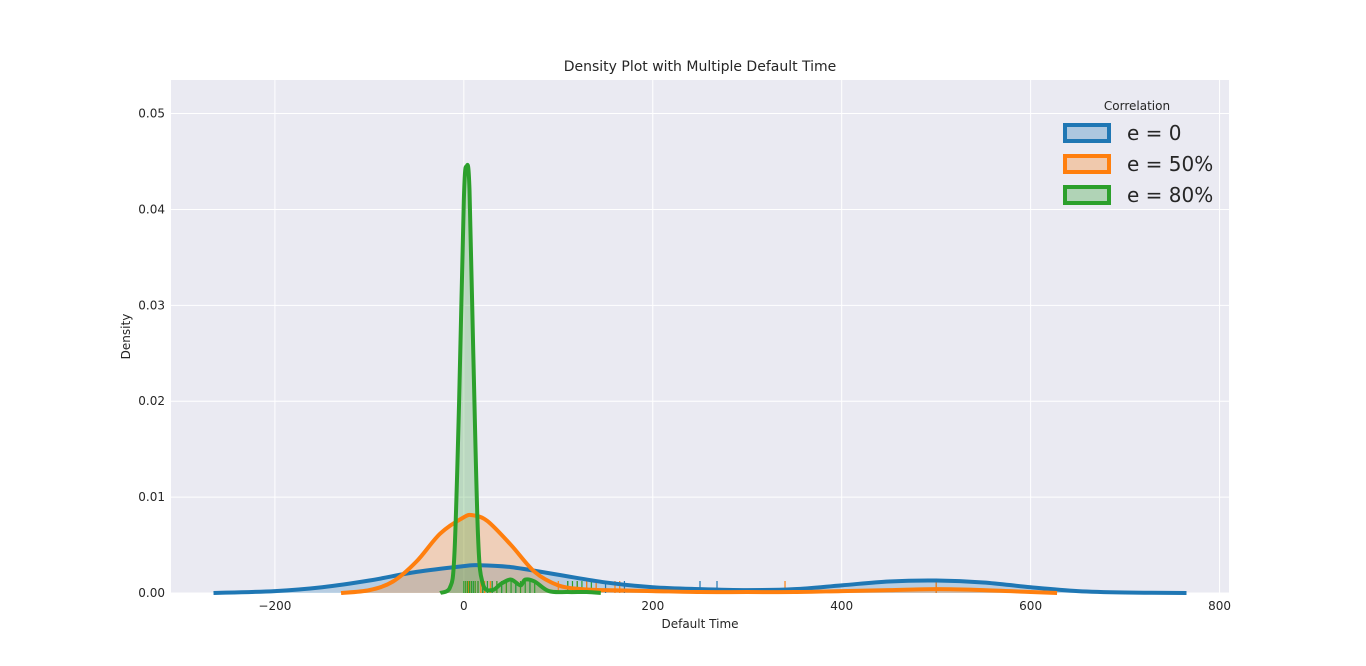  What do you see at coordinates (274, 606) in the screenshot?
I see `x-tick-label: −200` at bounding box center [274, 606].